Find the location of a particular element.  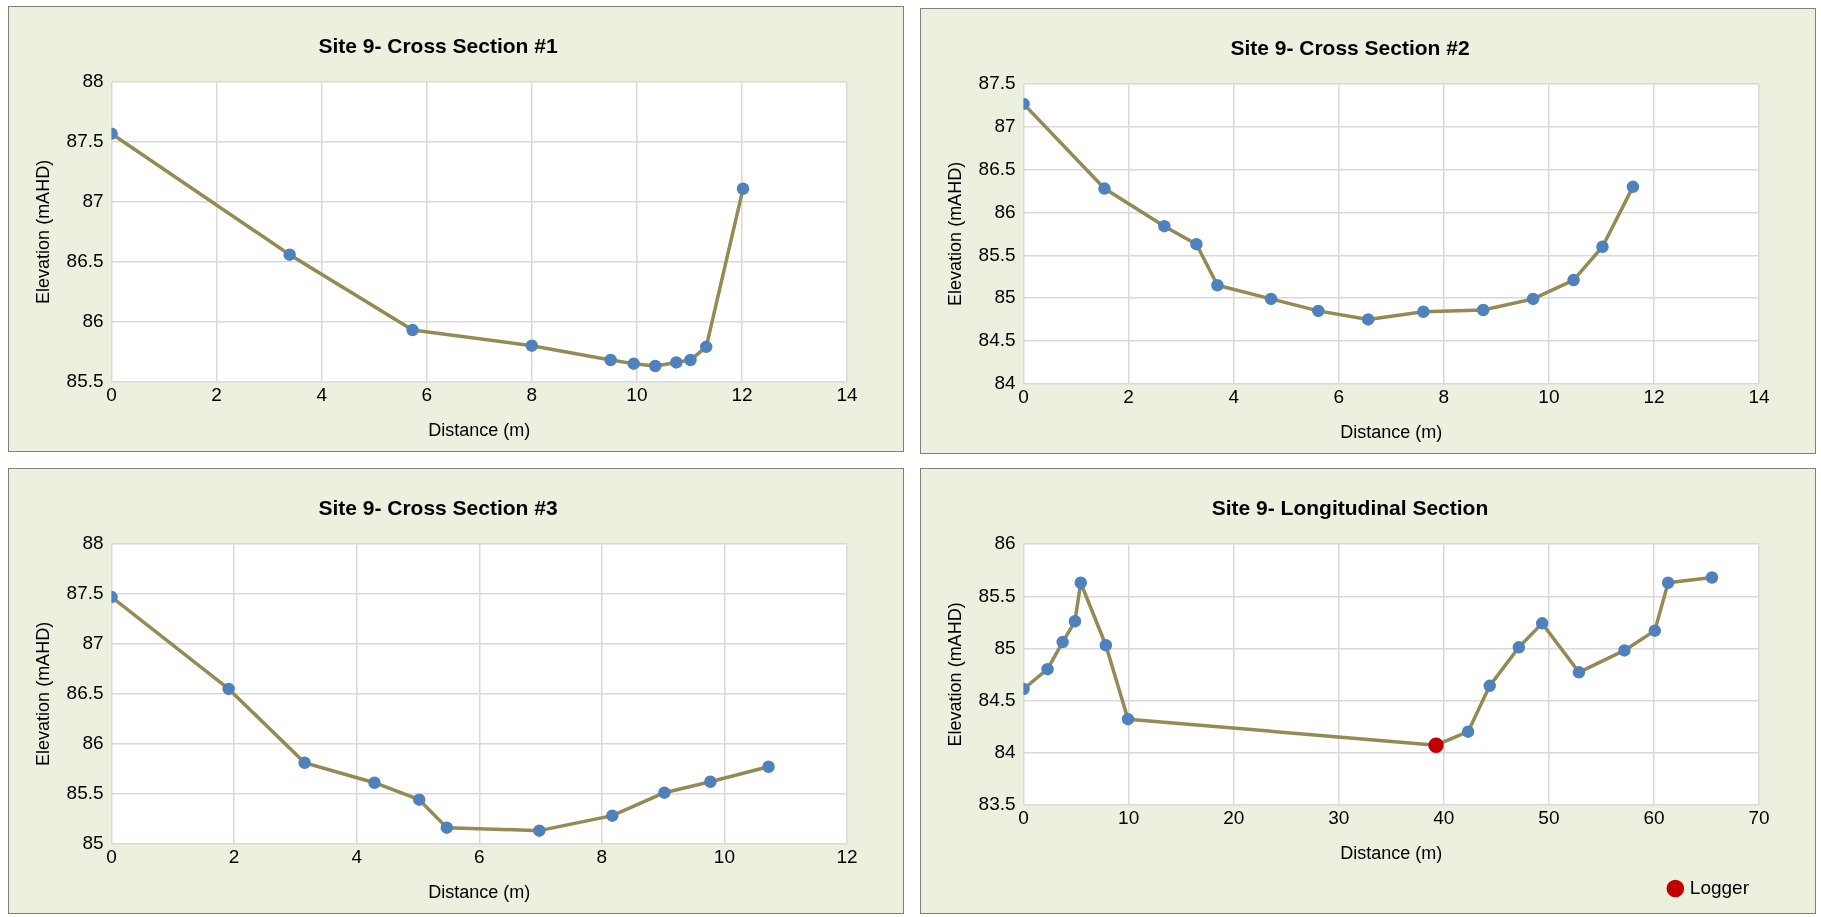

x-tick-label: 70 is located at coordinates (1759, 818).